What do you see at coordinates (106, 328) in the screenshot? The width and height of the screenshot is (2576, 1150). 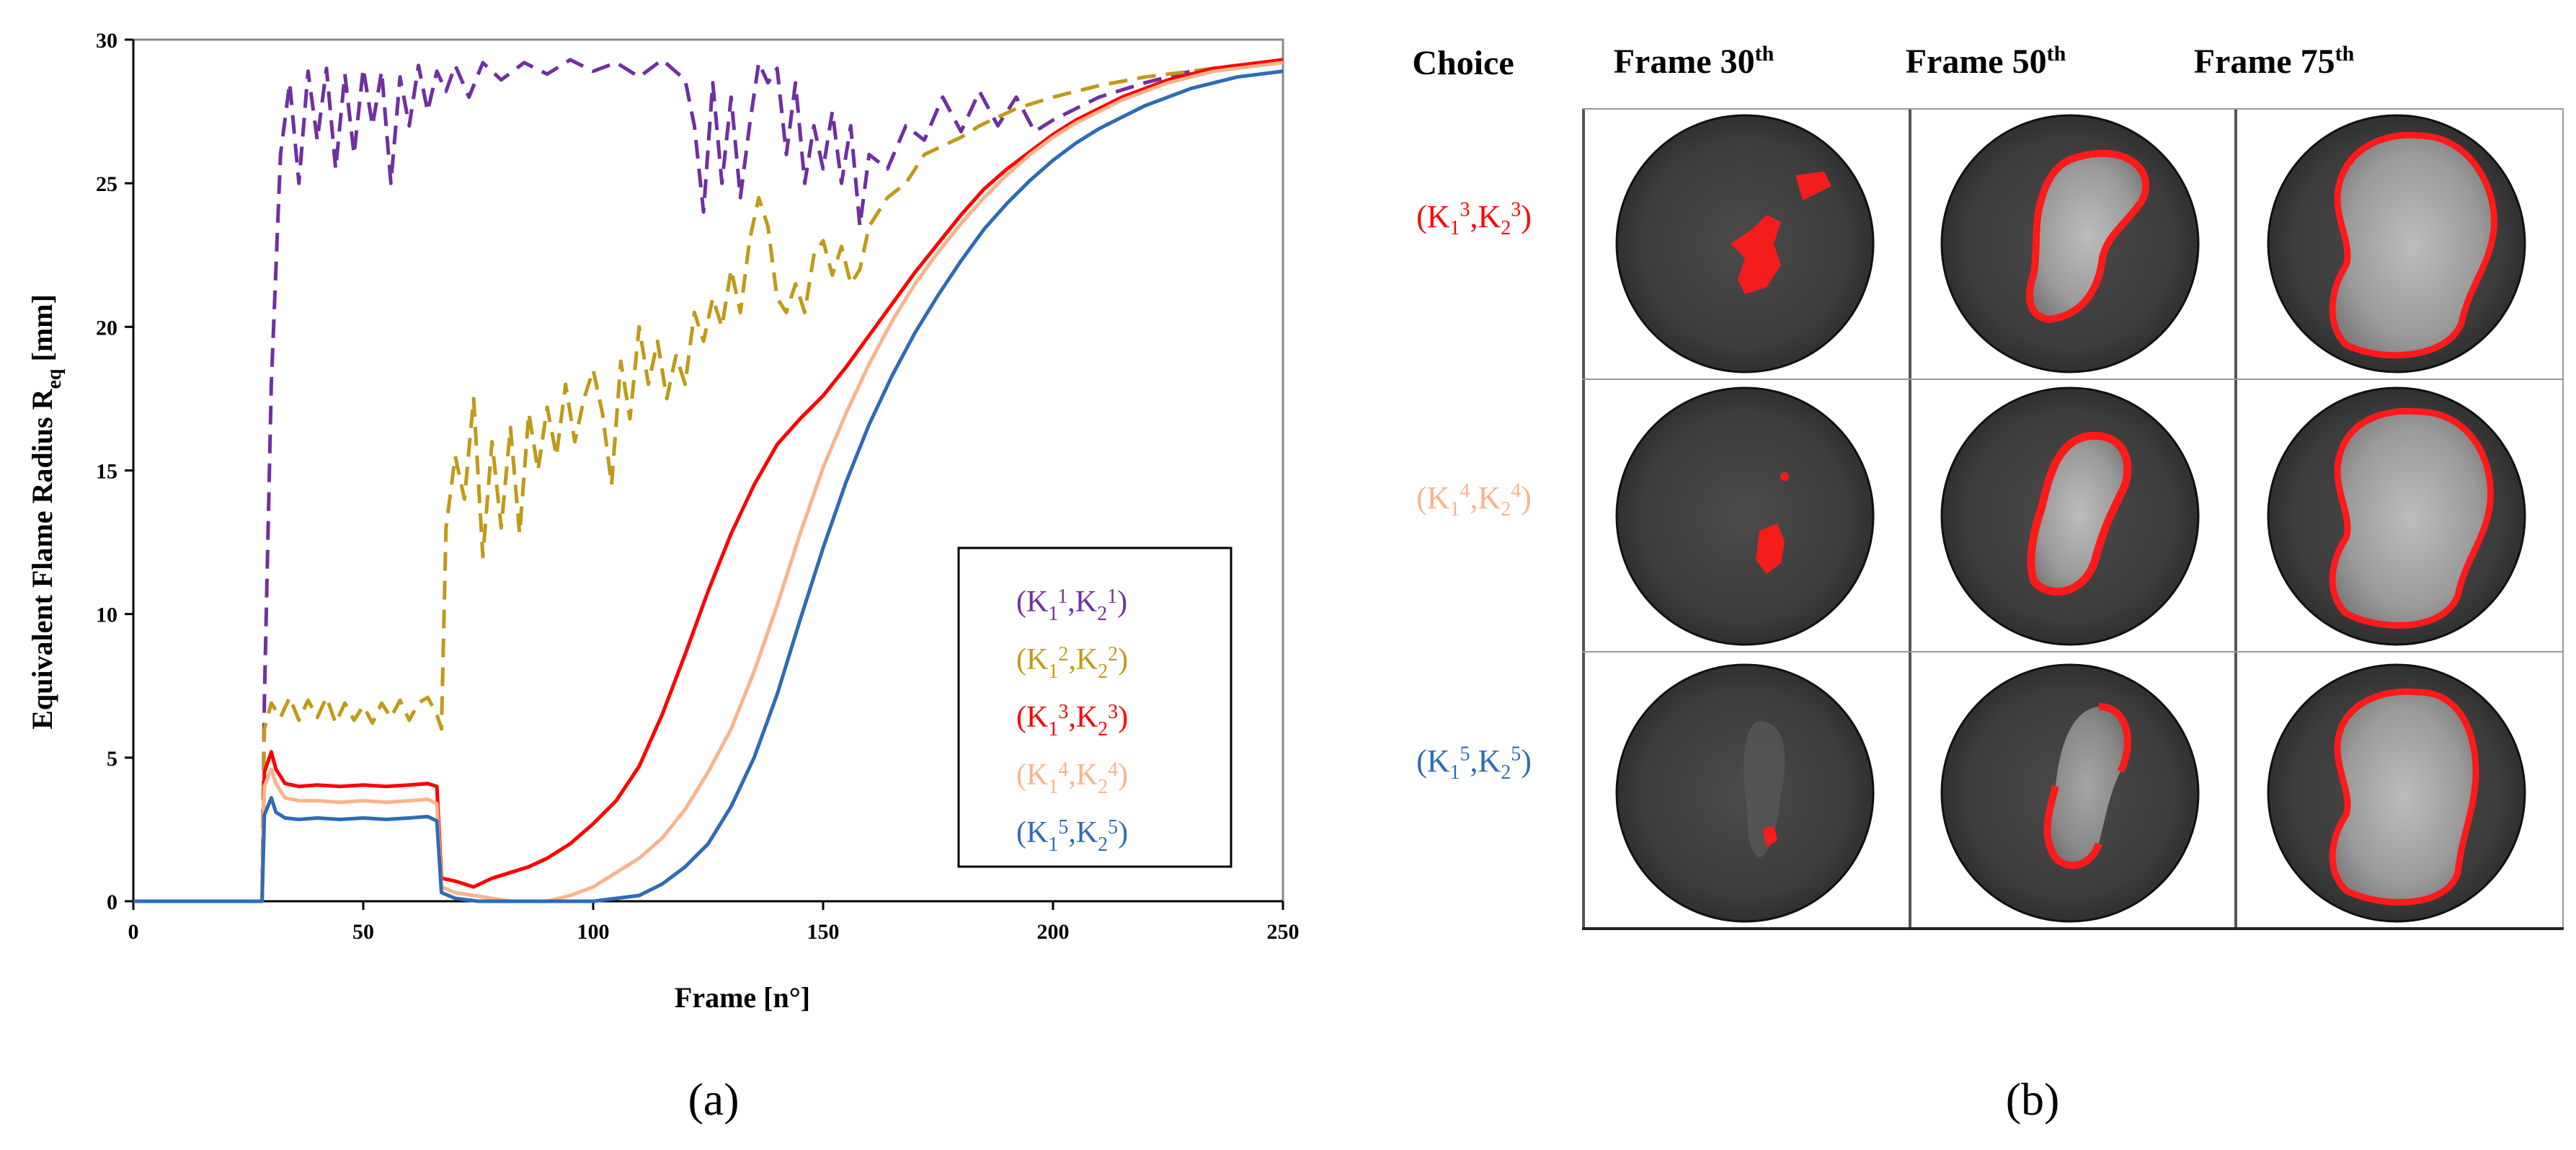 I see `y-tick-label: 20` at bounding box center [106, 328].